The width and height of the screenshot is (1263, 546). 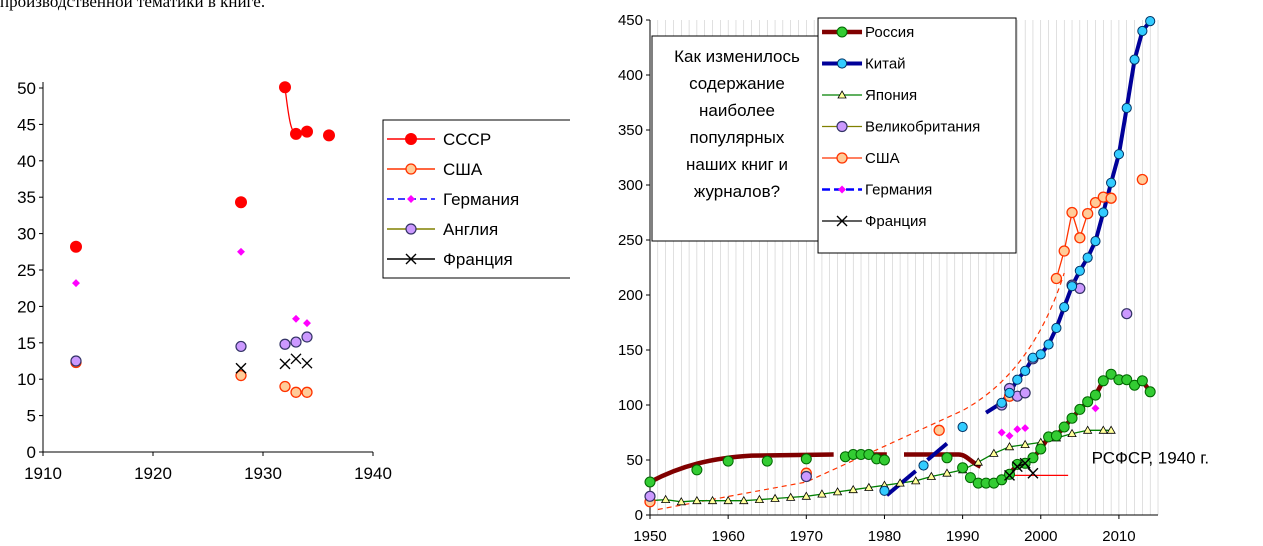 I want to click on y-tick-label: 450, so click(x=630, y=20).